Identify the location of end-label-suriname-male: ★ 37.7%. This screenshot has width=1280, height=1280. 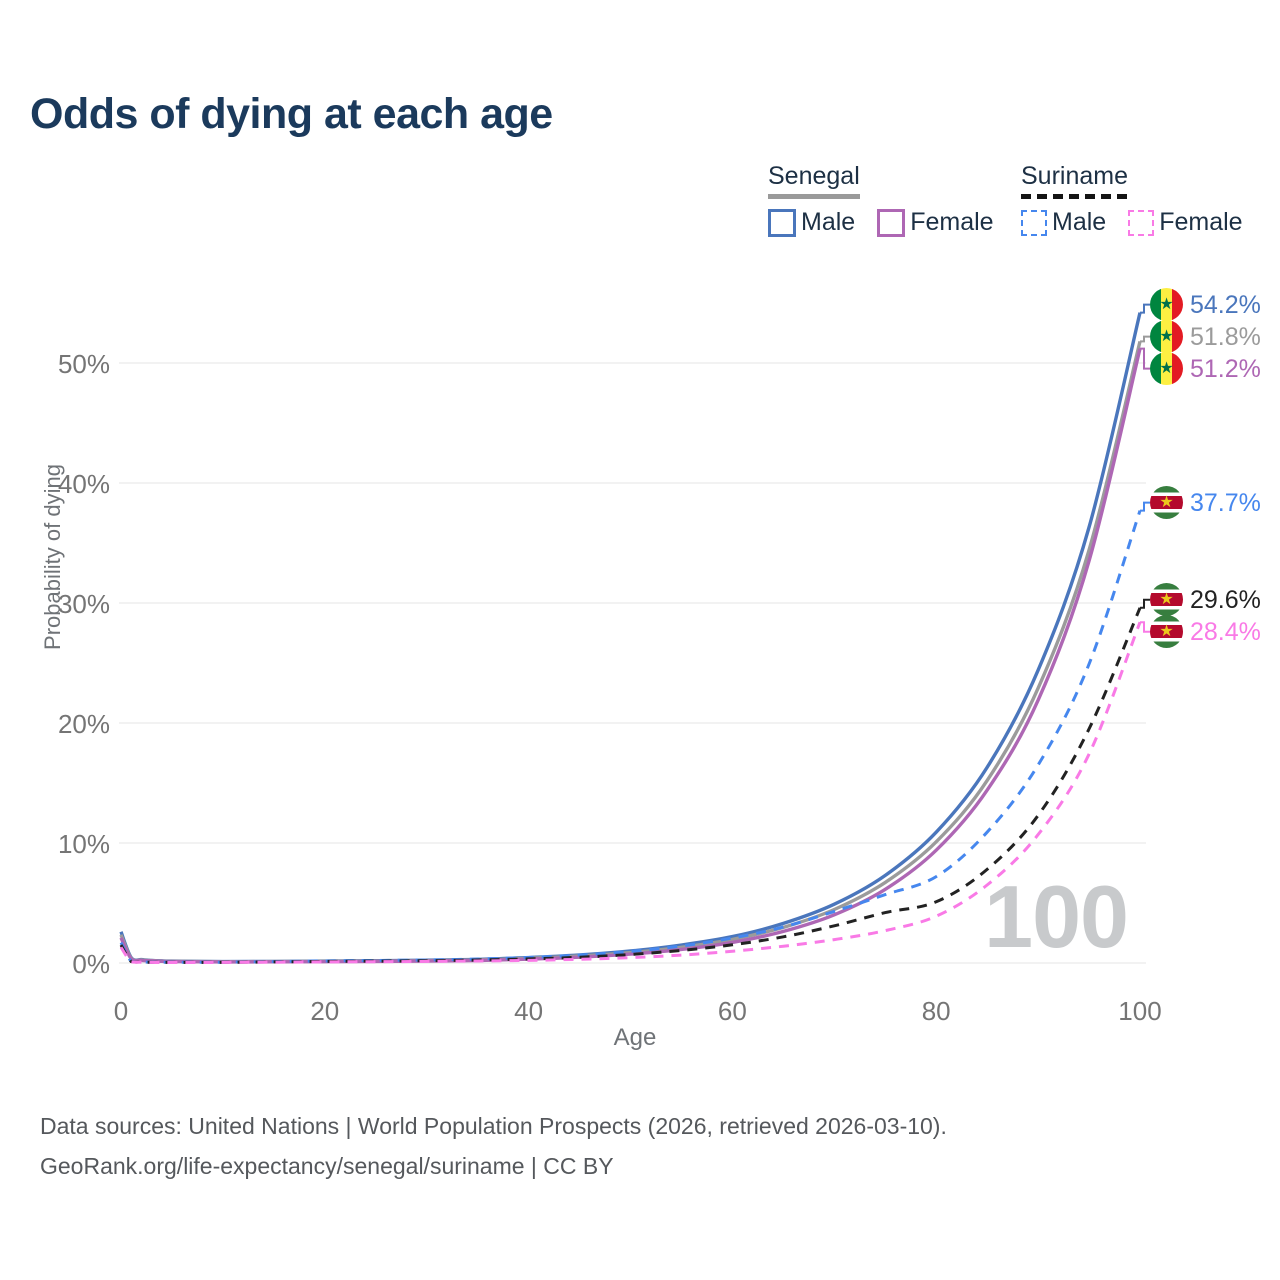
(1205, 503).